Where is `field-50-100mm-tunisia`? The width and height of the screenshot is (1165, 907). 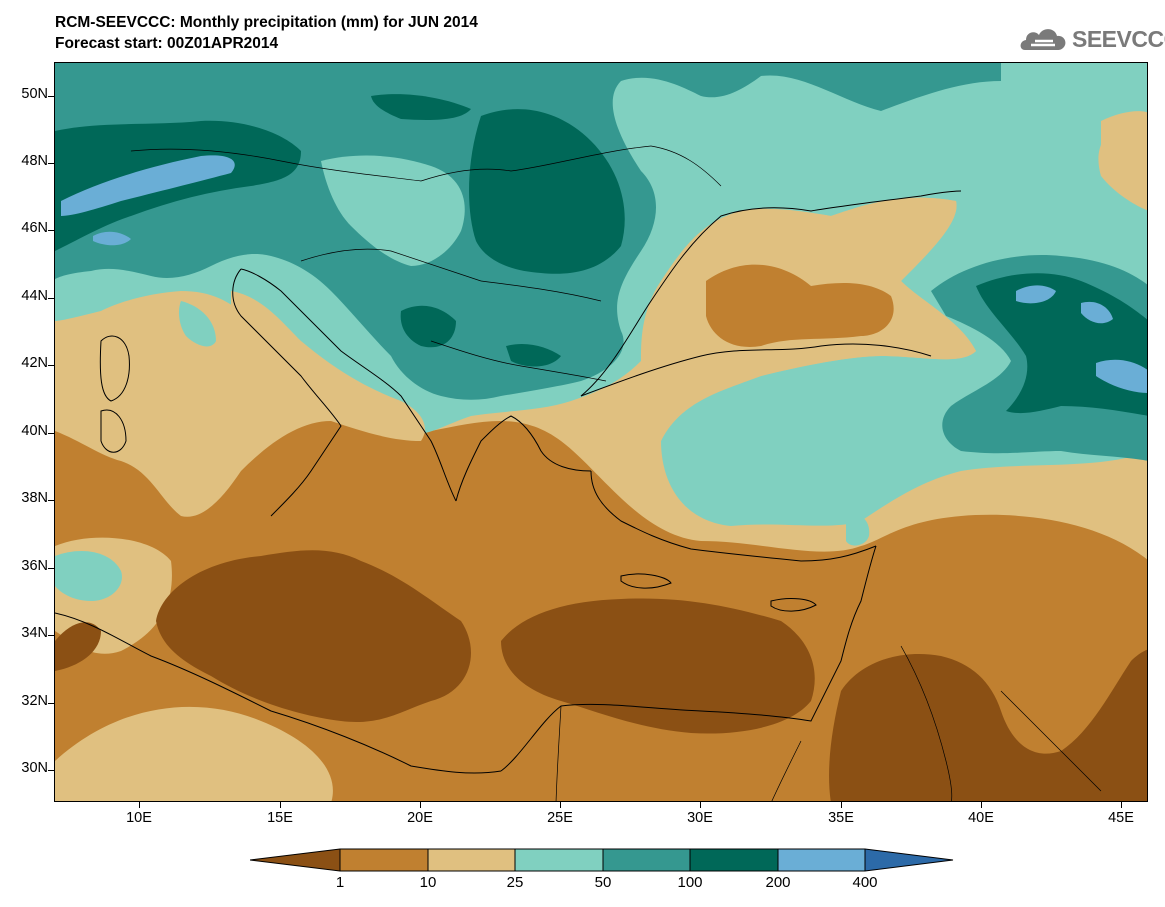
field-50-100mm-tunisia is located at coordinates (88, 576).